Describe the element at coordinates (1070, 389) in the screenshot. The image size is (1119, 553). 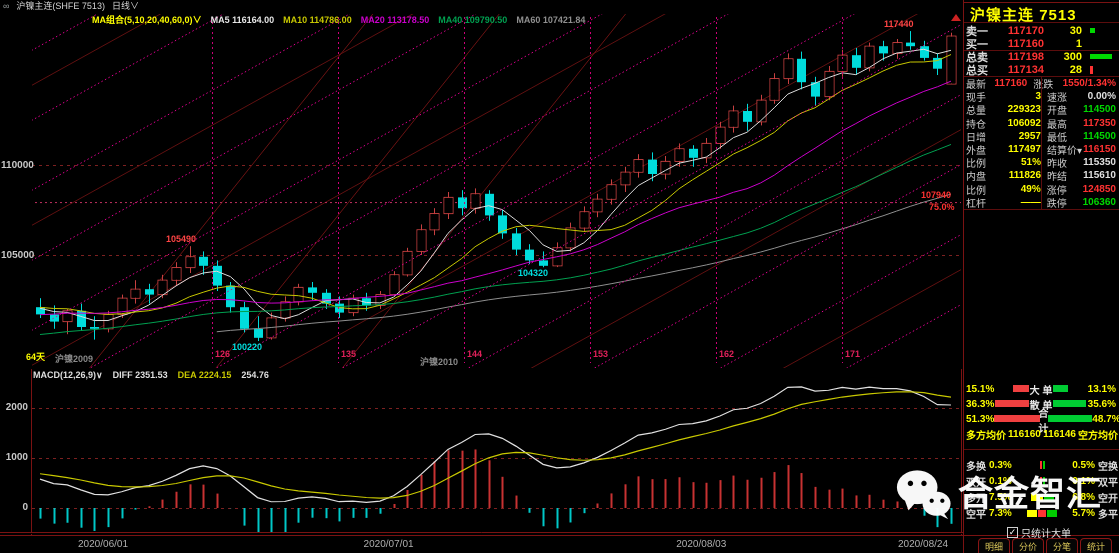
I see `stat-right-bar-wrap` at that location.